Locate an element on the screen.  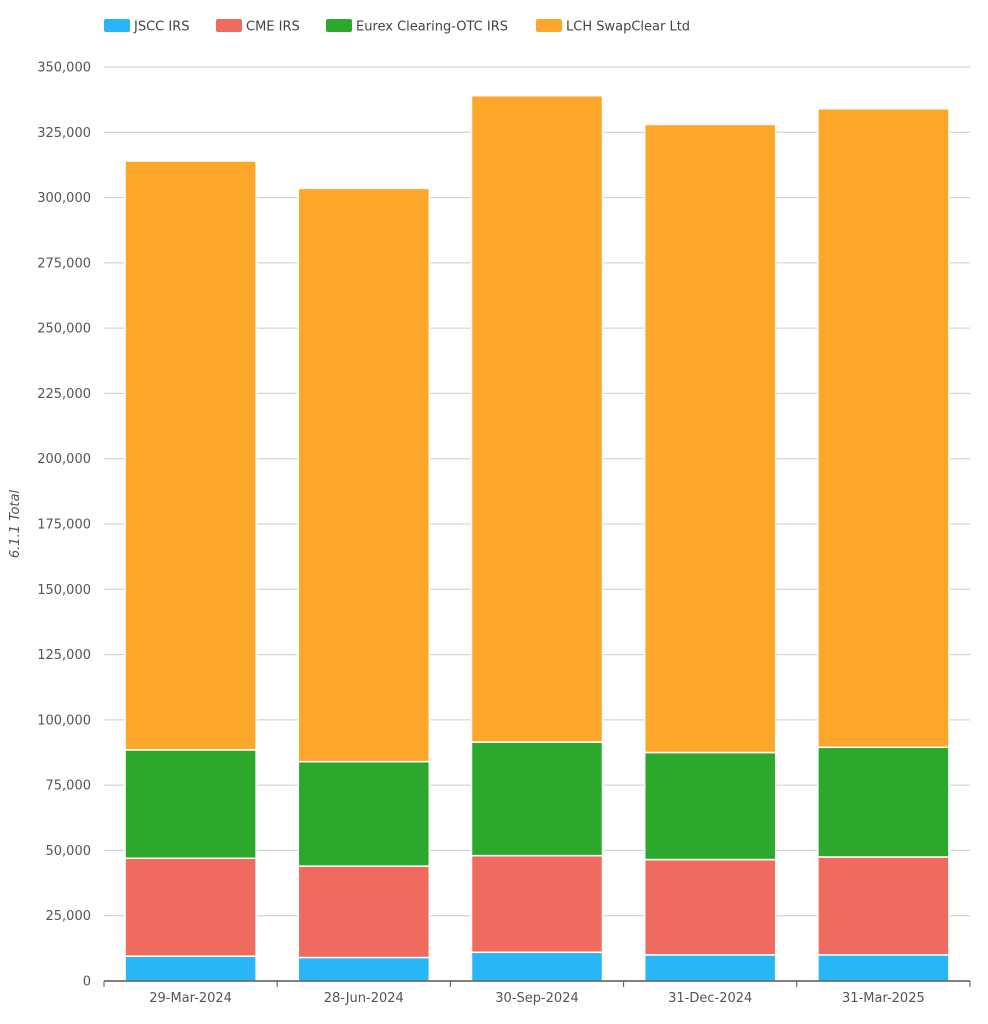
y-tick-label: 175,000 is located at coordinates (64, 525).